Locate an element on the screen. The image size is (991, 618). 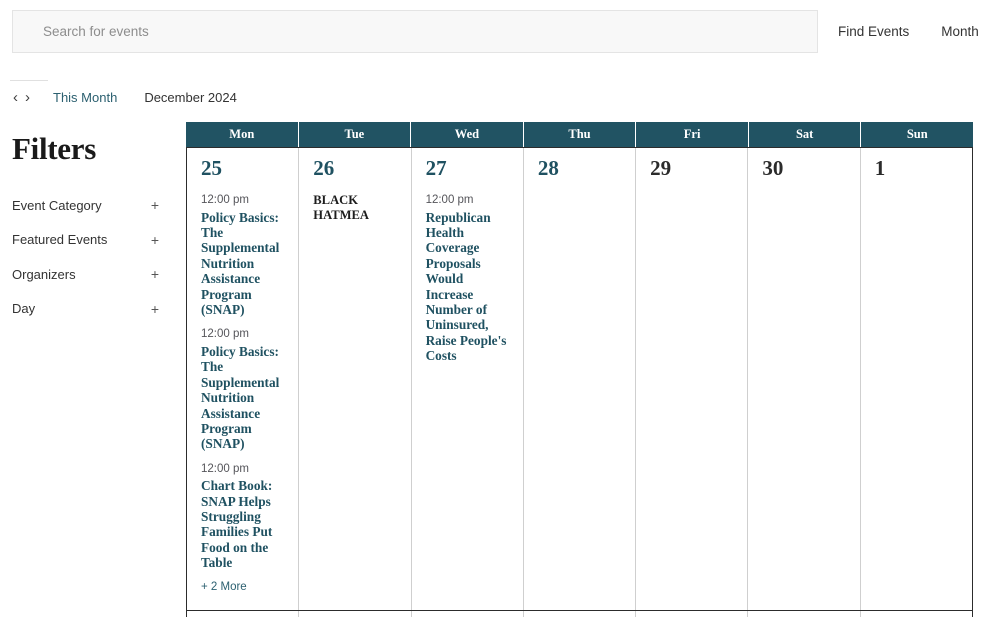
view-switcher-month-button: Month is located at coordinates (960, 31).